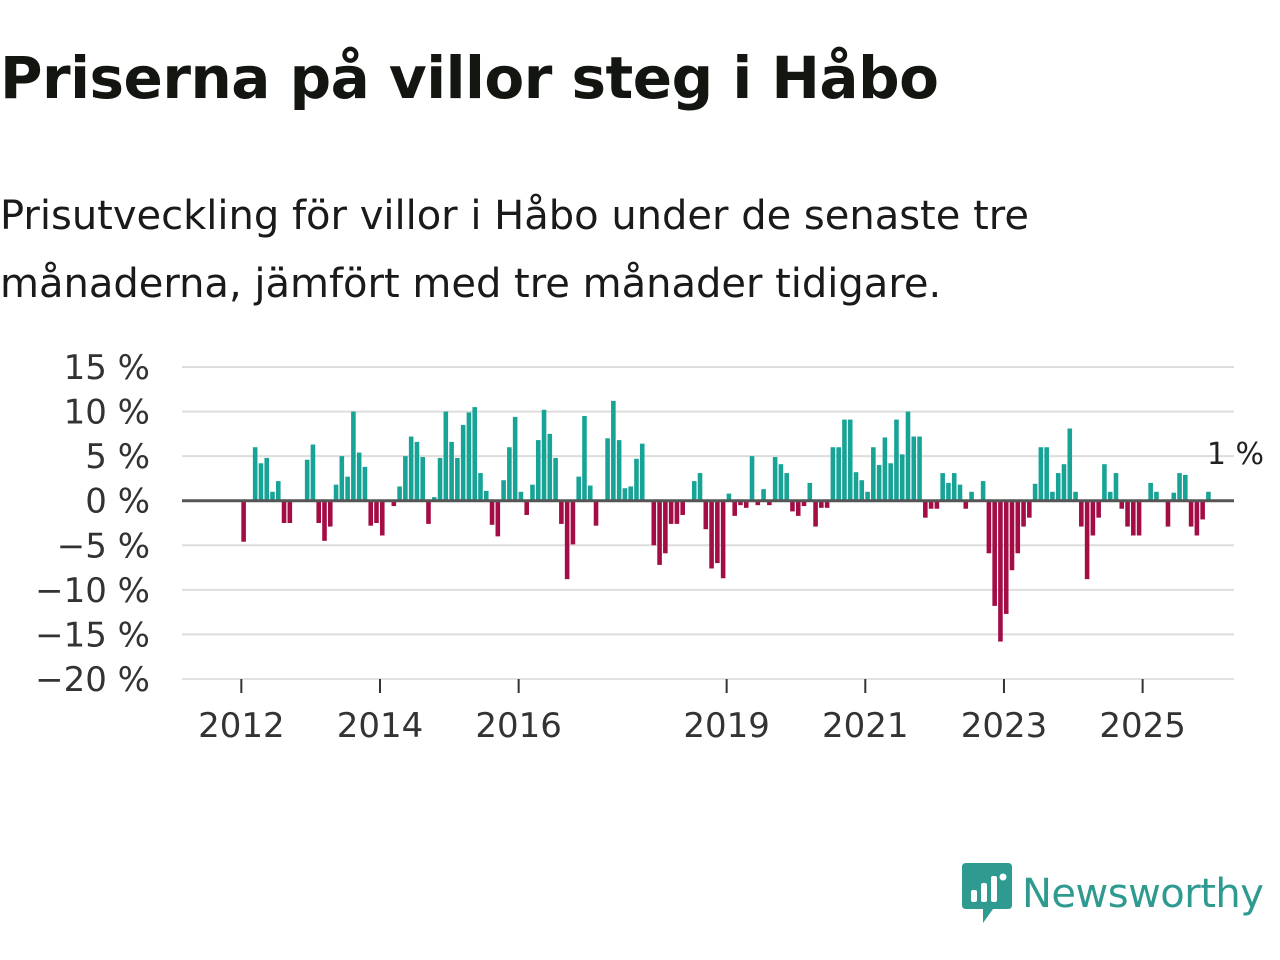 The width and height of the screenshot is (1280, 960). What do you see at coordinates (117, 457) in the screenshot?
I see `y-tick-label: 5 %` at bounding box center [117, 457].